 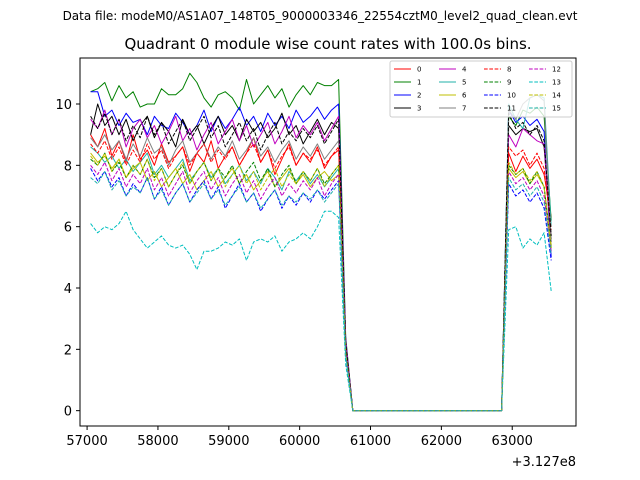 I want to click on x-tick-label: 62000, so click(x=441, y=441).